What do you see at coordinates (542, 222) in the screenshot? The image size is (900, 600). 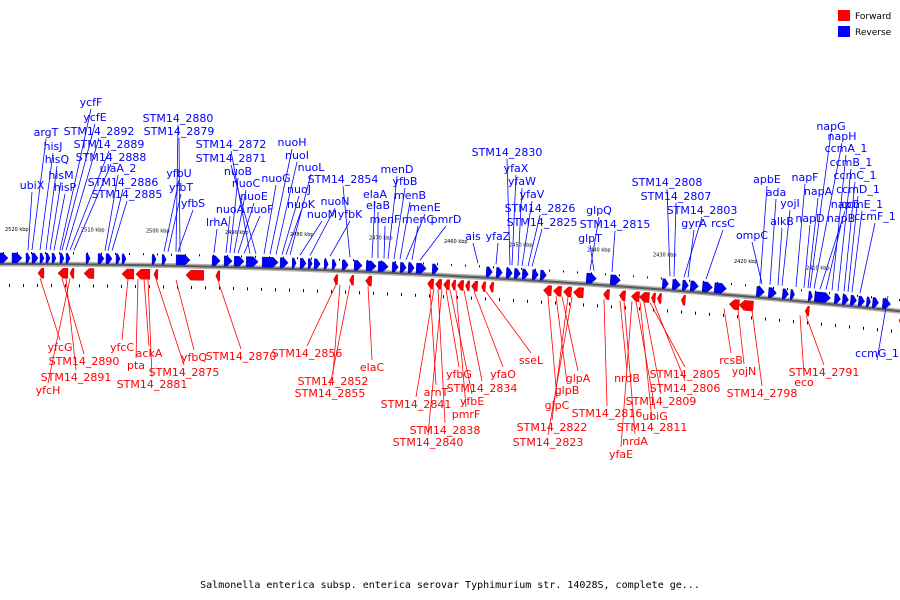 I see `reverse-gene-label: STM14_2825` at bounding box center [542, 222].